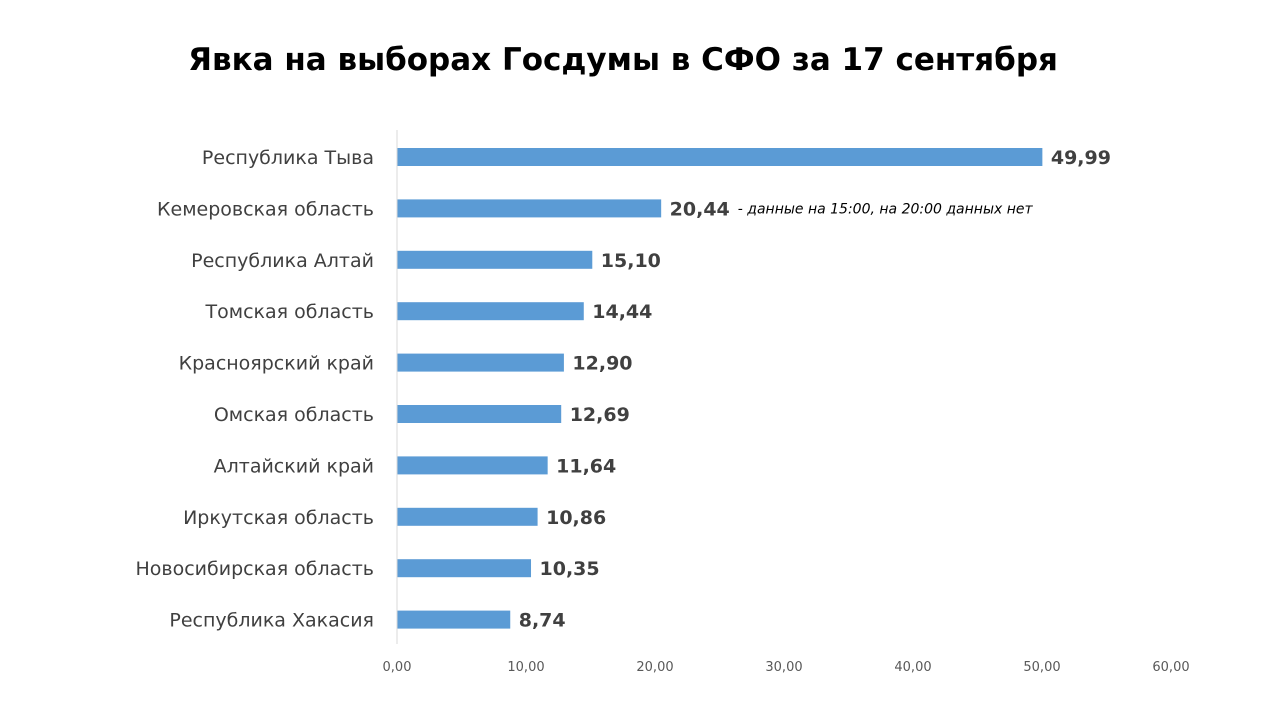 The height and width of the screenshot is (720, 1280). What do you see at coordinates (700, 209) in the screenshot?
I see `data-label: 20,44` at bounding box center [700, 209].